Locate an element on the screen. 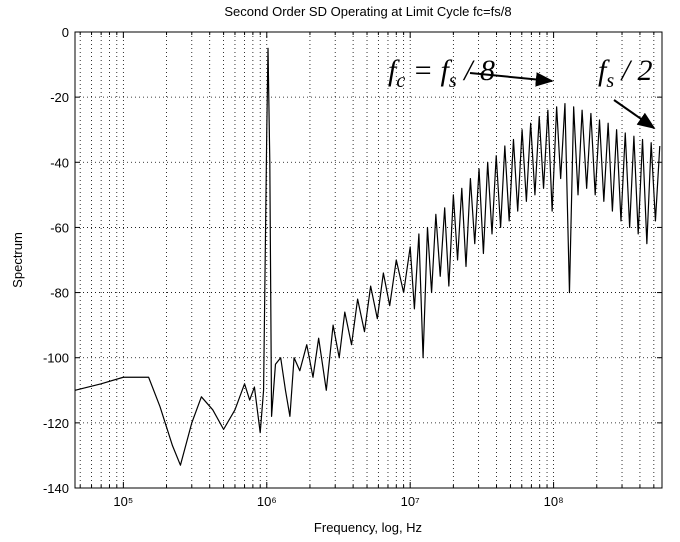  annotation: fs / 2 is located at coordinates (625, 73).